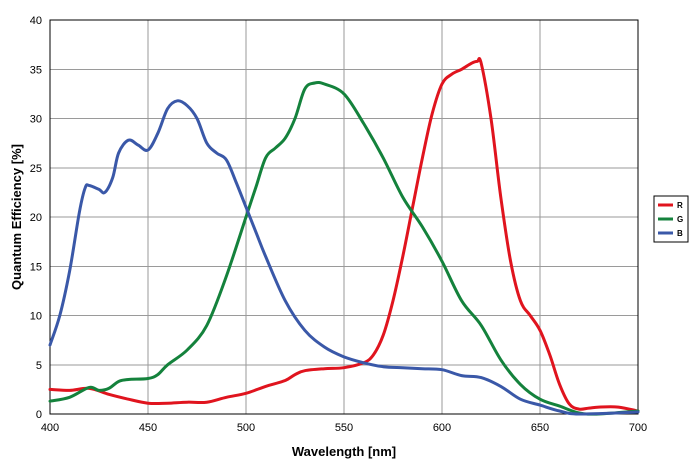  What do you see at coordinates (36, 21) in the screenshot?
I see `y-tick-label: 40` at bounding box center [36, 21].